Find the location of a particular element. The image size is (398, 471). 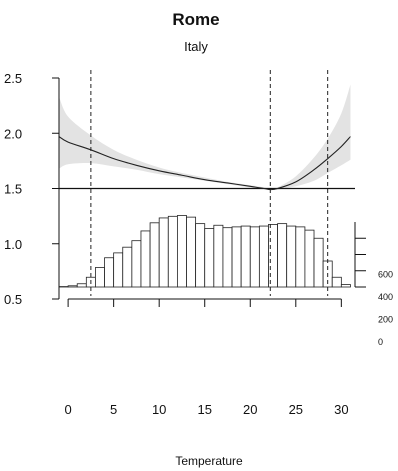

count-tick-label: 400 is located at coordinates (385, 297).